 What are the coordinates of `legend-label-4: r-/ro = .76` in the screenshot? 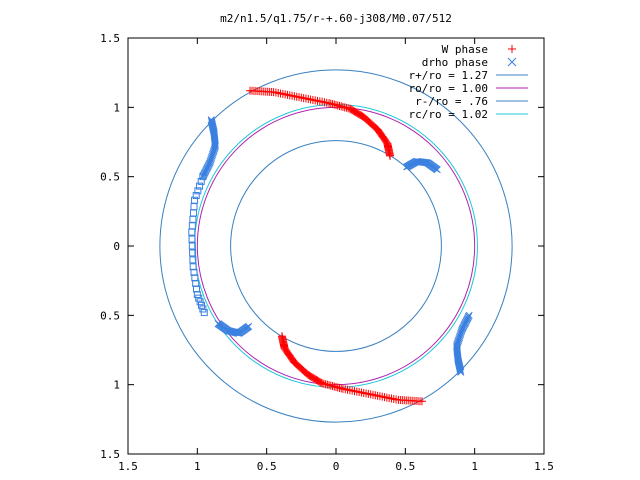 It's located at (451, 101).